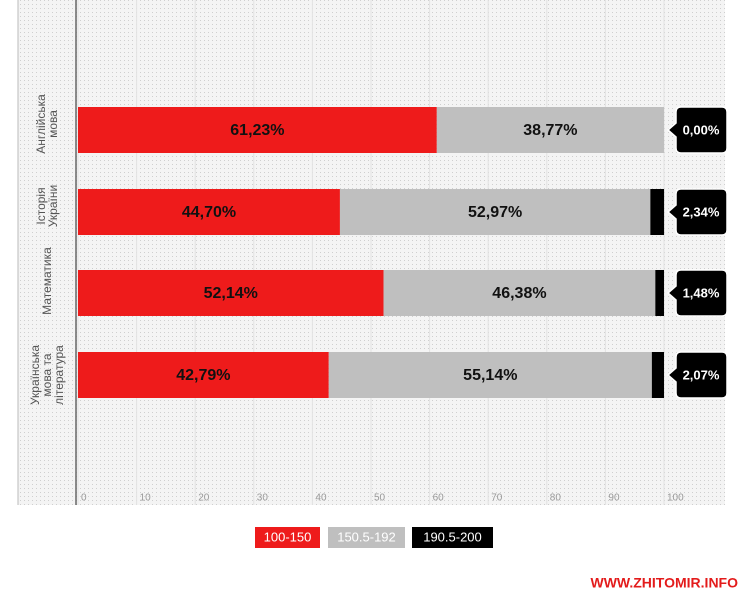 Image resolution: width=750 pixels, height=600 pixels. I want to click on x-tick-label: 50, so click(380, 498).